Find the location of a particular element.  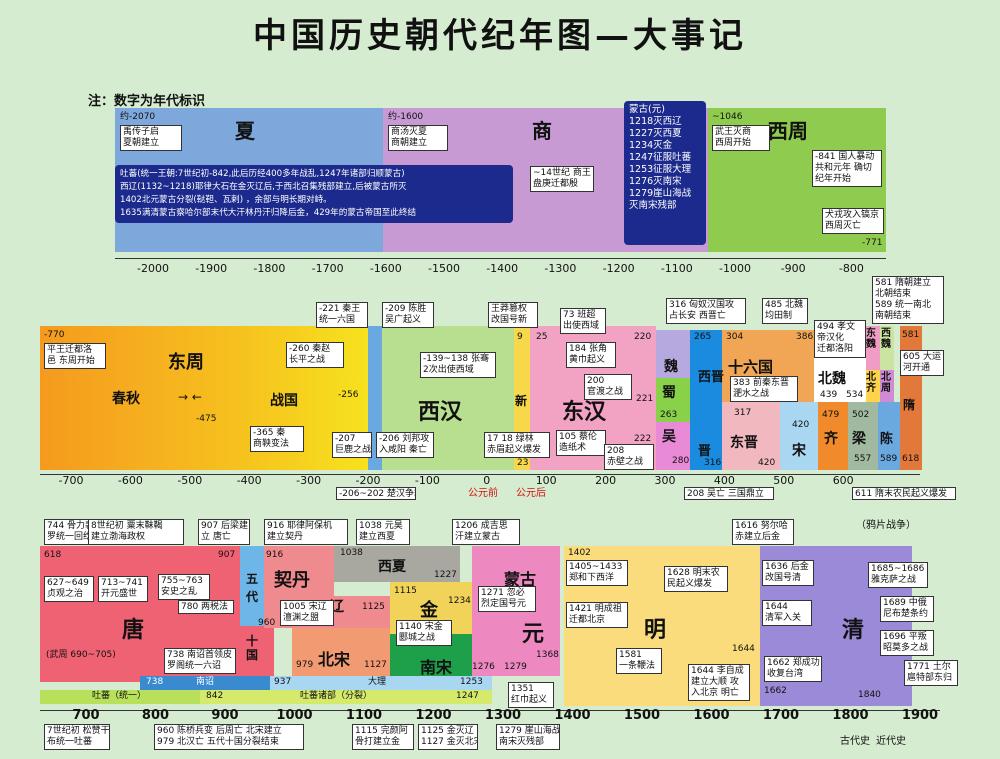

num-316: 316 is located at coordinates (713, 463).